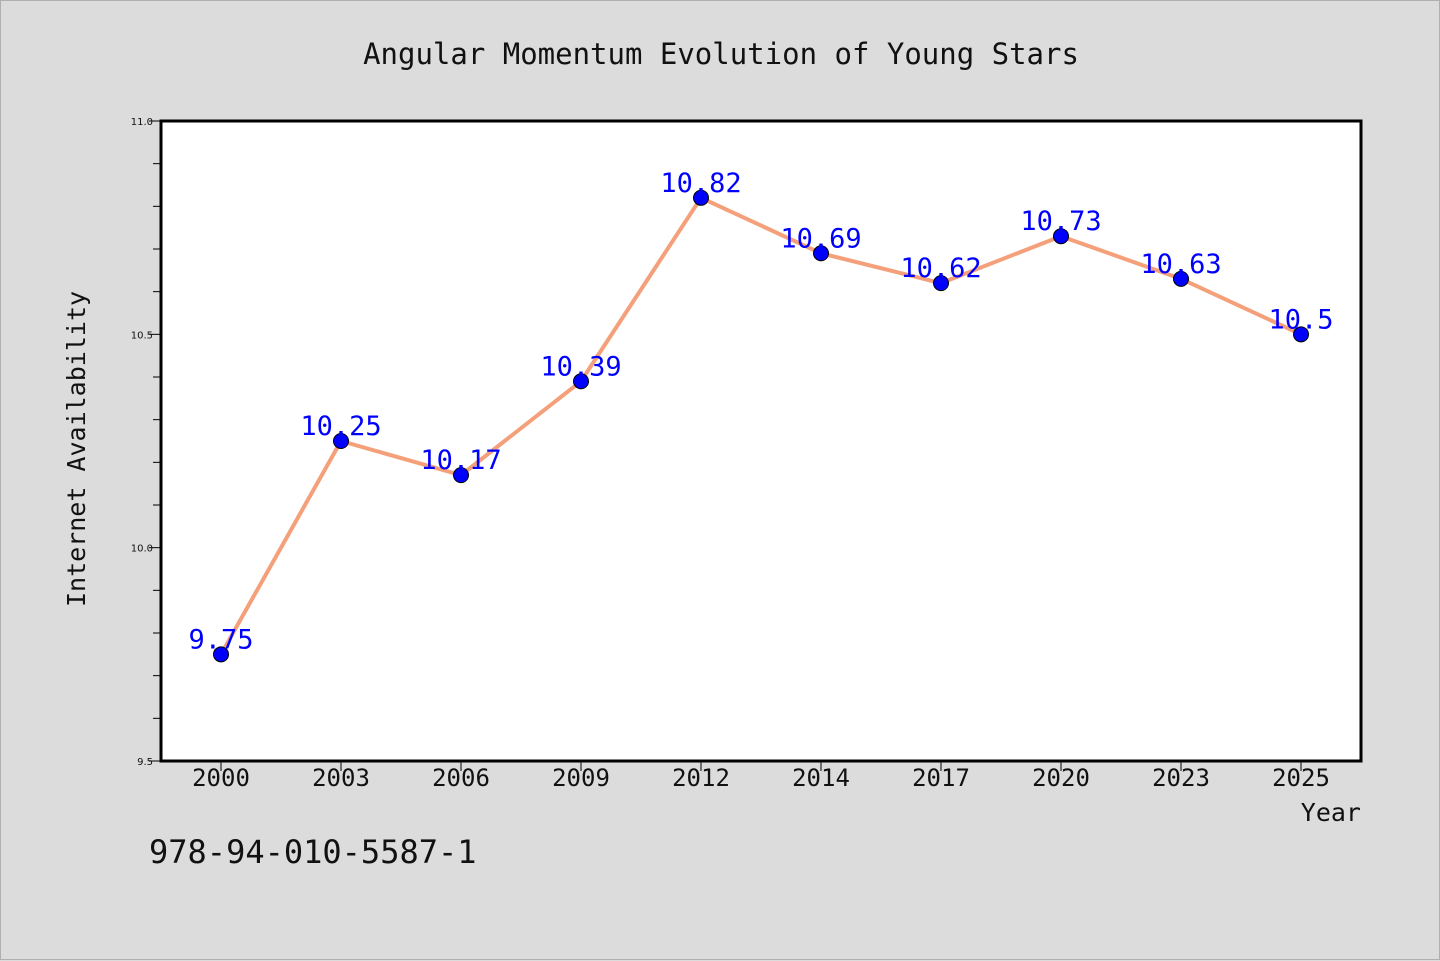  What do you see at coordinates (76, 449) in the screenshot?
I see `y-axis-title: Internet Availability` at bounding box center [76, 449].